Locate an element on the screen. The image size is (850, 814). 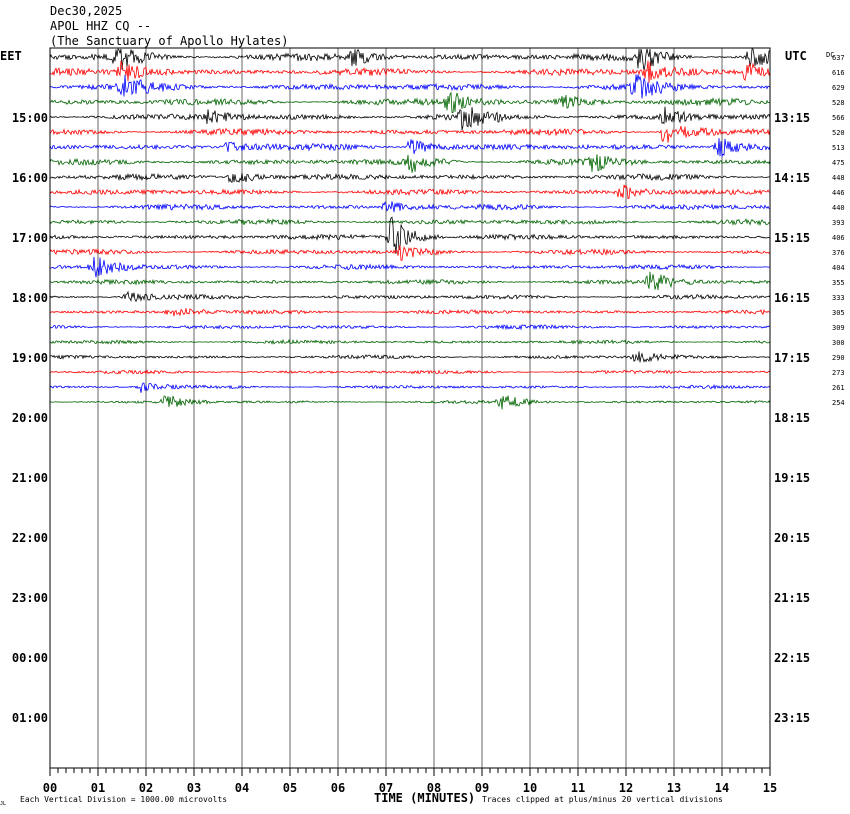
right-hour-label: 19:15 is located at coordinates (792, 478).